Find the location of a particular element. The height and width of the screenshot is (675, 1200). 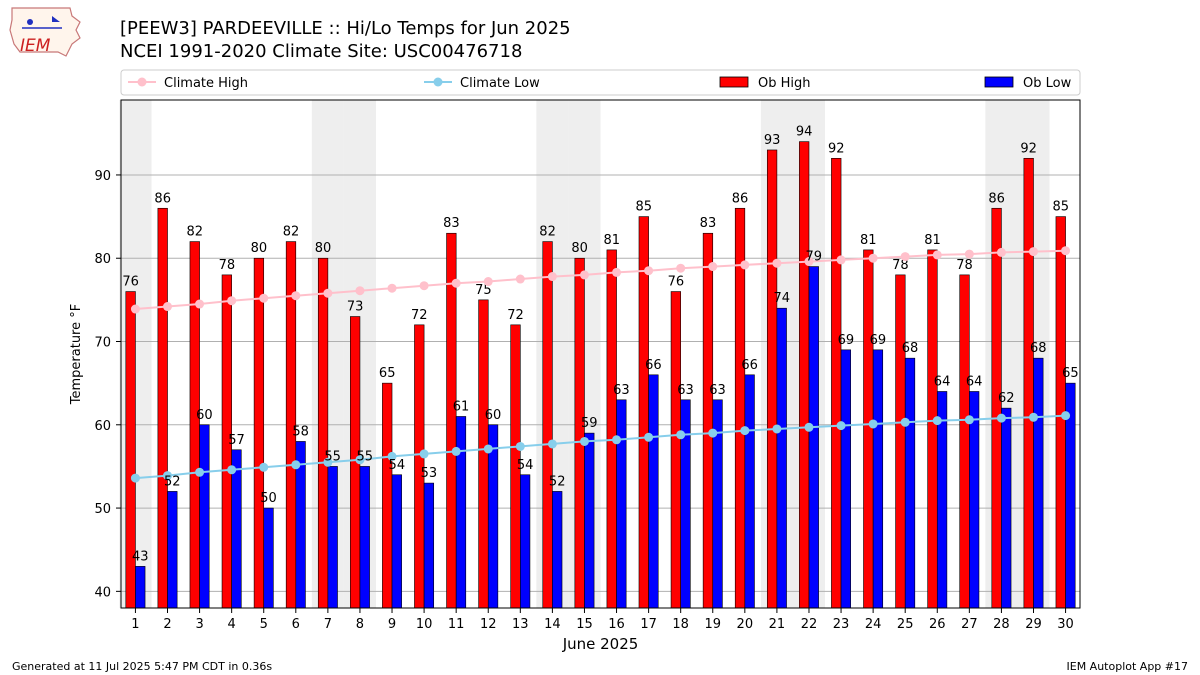

ob-high-label-day-10: 72 is located at coordinates (419, 315).